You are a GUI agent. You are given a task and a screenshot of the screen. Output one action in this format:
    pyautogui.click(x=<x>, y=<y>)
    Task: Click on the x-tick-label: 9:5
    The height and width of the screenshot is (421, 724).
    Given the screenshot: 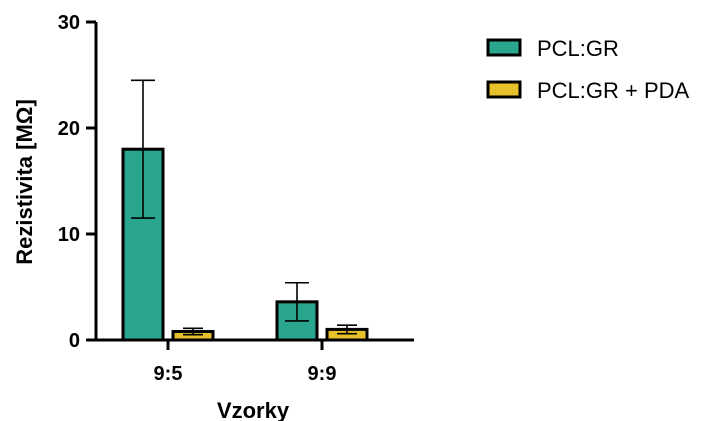 What is the action you would take?
    pyautogui.click(x=168, y=374)
    